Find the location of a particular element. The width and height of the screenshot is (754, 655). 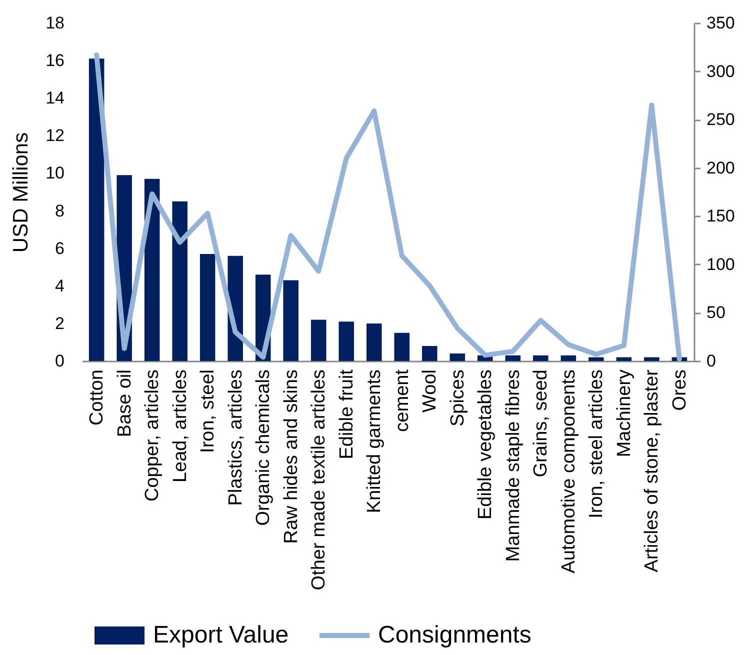

y-axis-title: USD Millions is located at coordinates (21, 192).